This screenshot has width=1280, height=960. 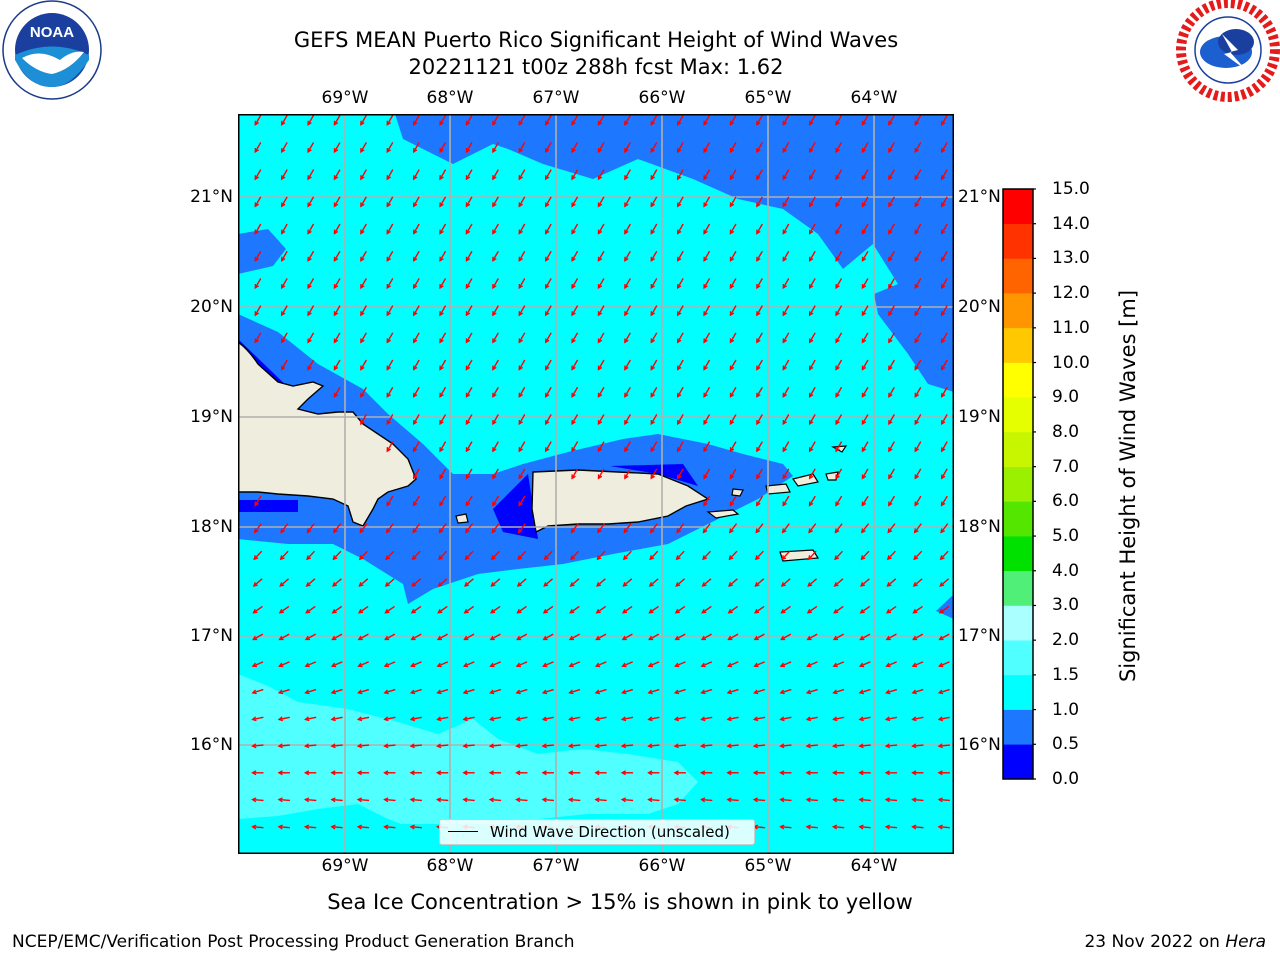 What do you see at coordinates (1245, 942) in the screenshot?
I see `footer-machine: Hera` at bounding box center [1245, 942].